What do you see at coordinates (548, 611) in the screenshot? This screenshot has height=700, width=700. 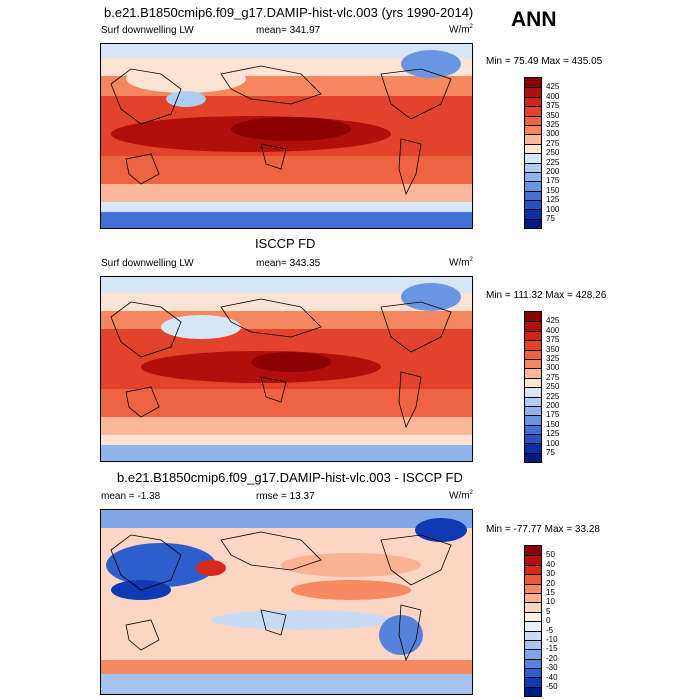 I see `colorbar-tick-label: 5` at bounding box center [548, 611].